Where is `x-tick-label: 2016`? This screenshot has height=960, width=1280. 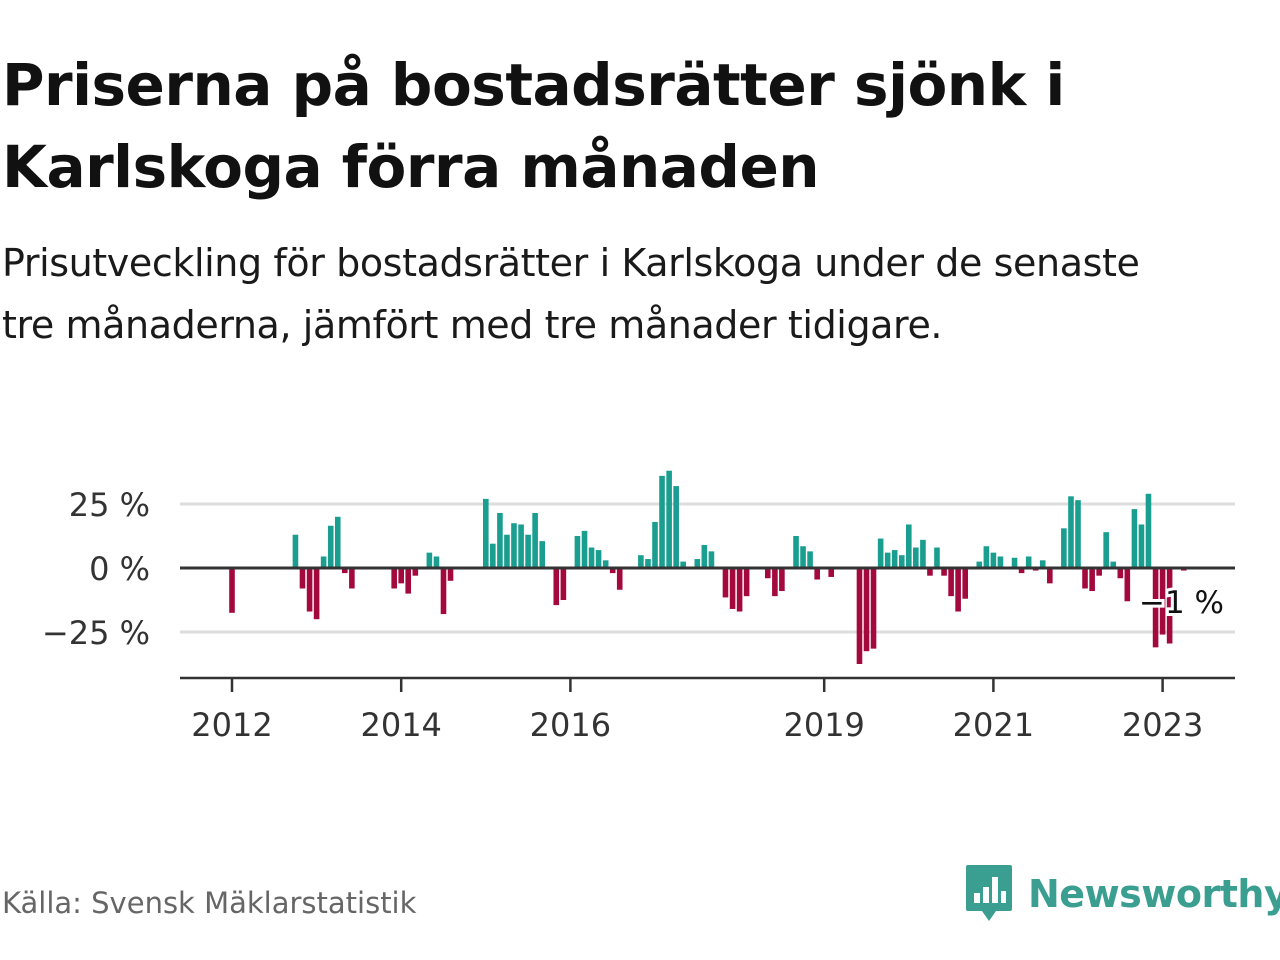 x-tick-label: 2016 is located at coordinates (570, 725).